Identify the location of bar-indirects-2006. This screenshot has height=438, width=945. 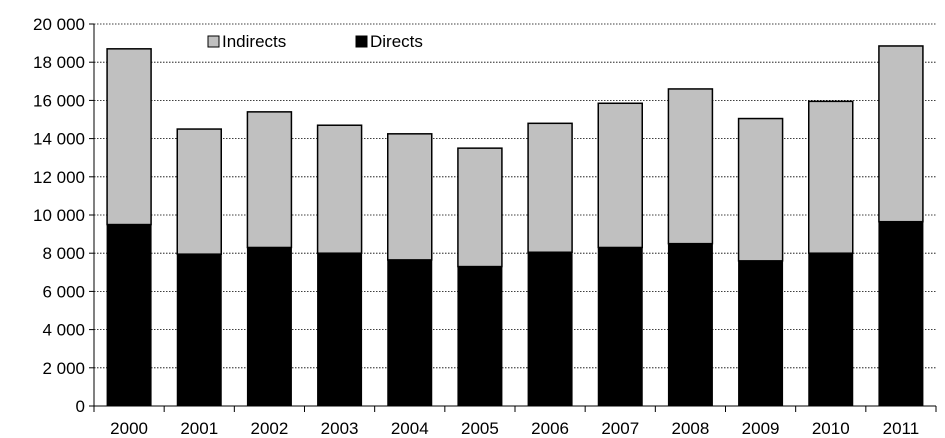
(550, 187).